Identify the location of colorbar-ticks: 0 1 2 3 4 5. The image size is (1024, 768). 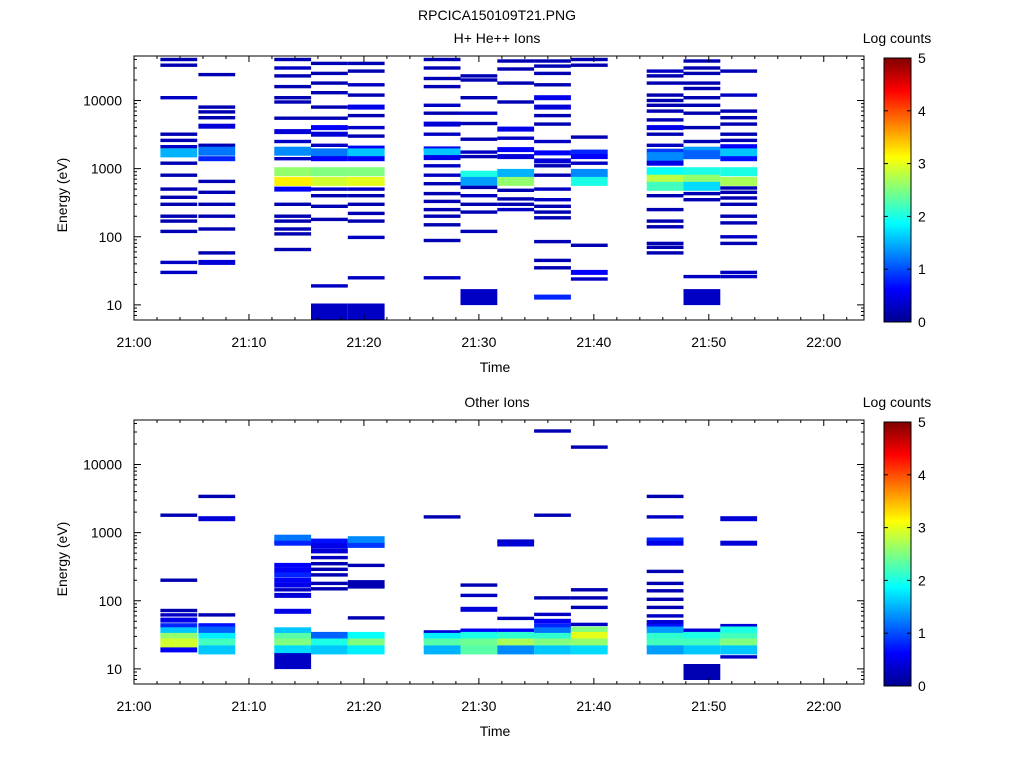
(905, 190).